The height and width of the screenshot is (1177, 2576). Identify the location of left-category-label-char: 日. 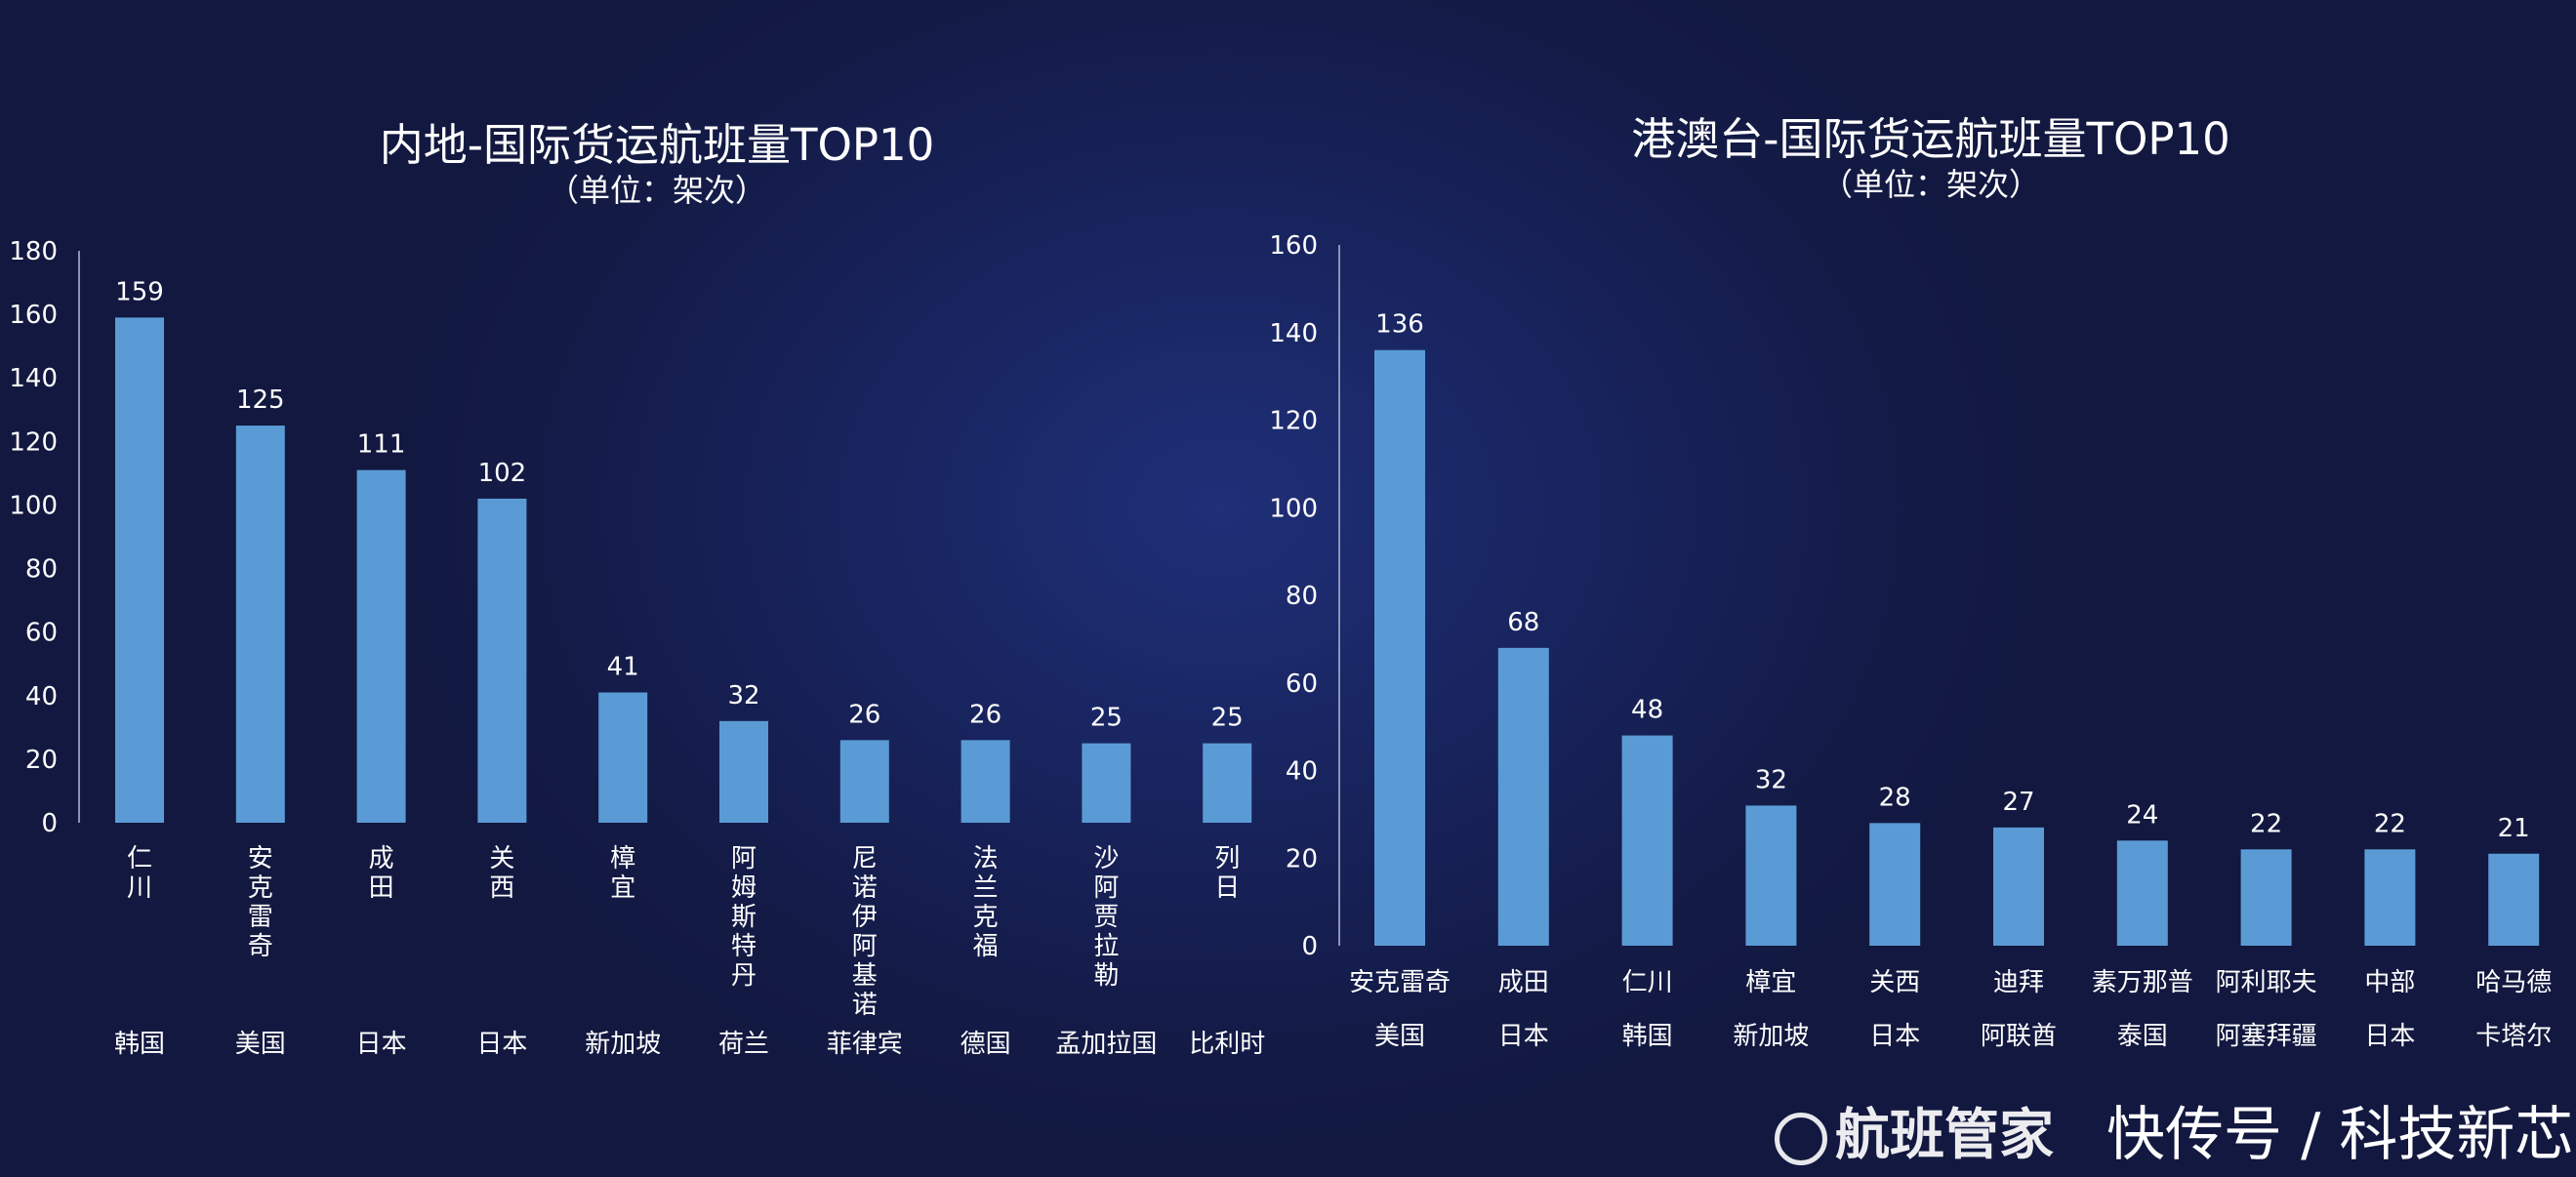
(1227, 888).